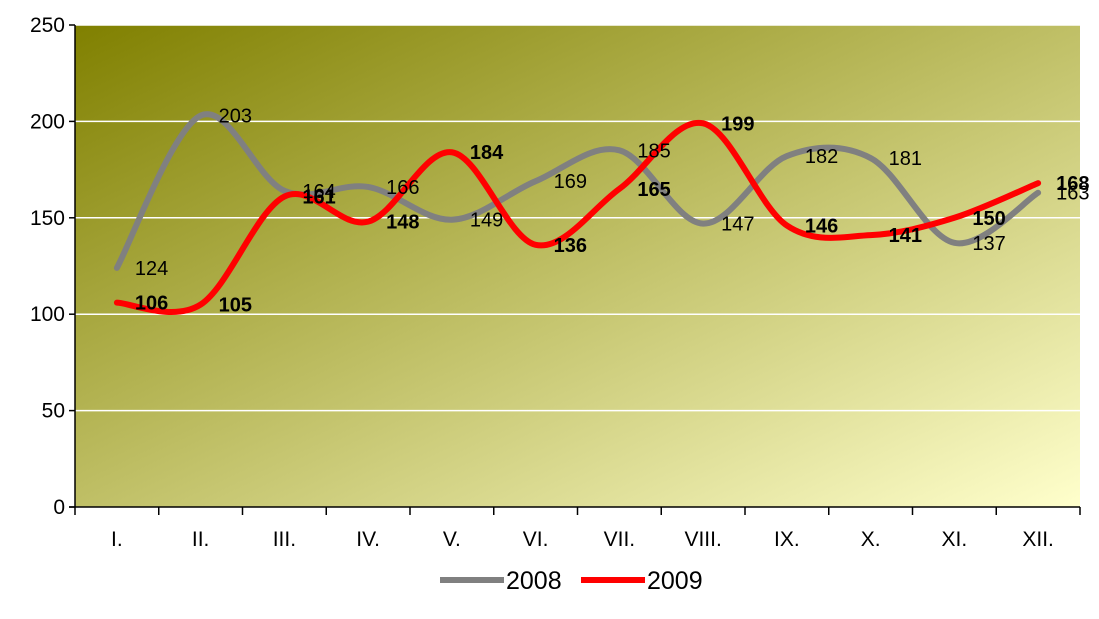  I want to click on legend-label-2008: 2008, so click(534, 581).